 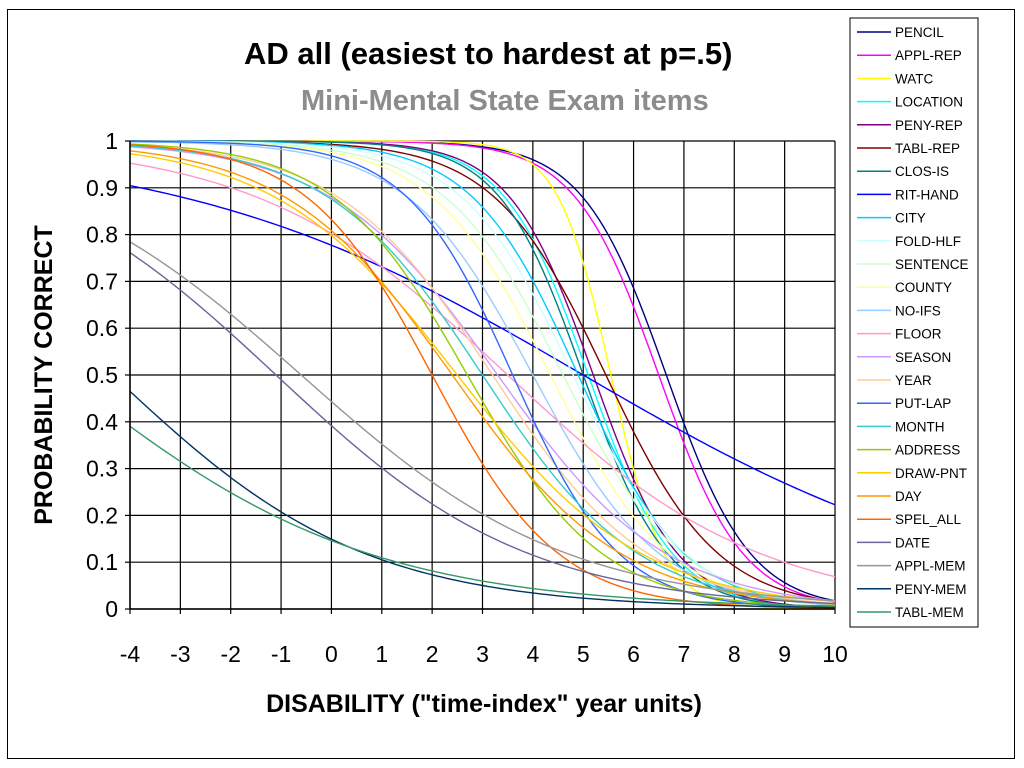 I want to click on legend-item: TABL-REP, so click(x=908, y=148).